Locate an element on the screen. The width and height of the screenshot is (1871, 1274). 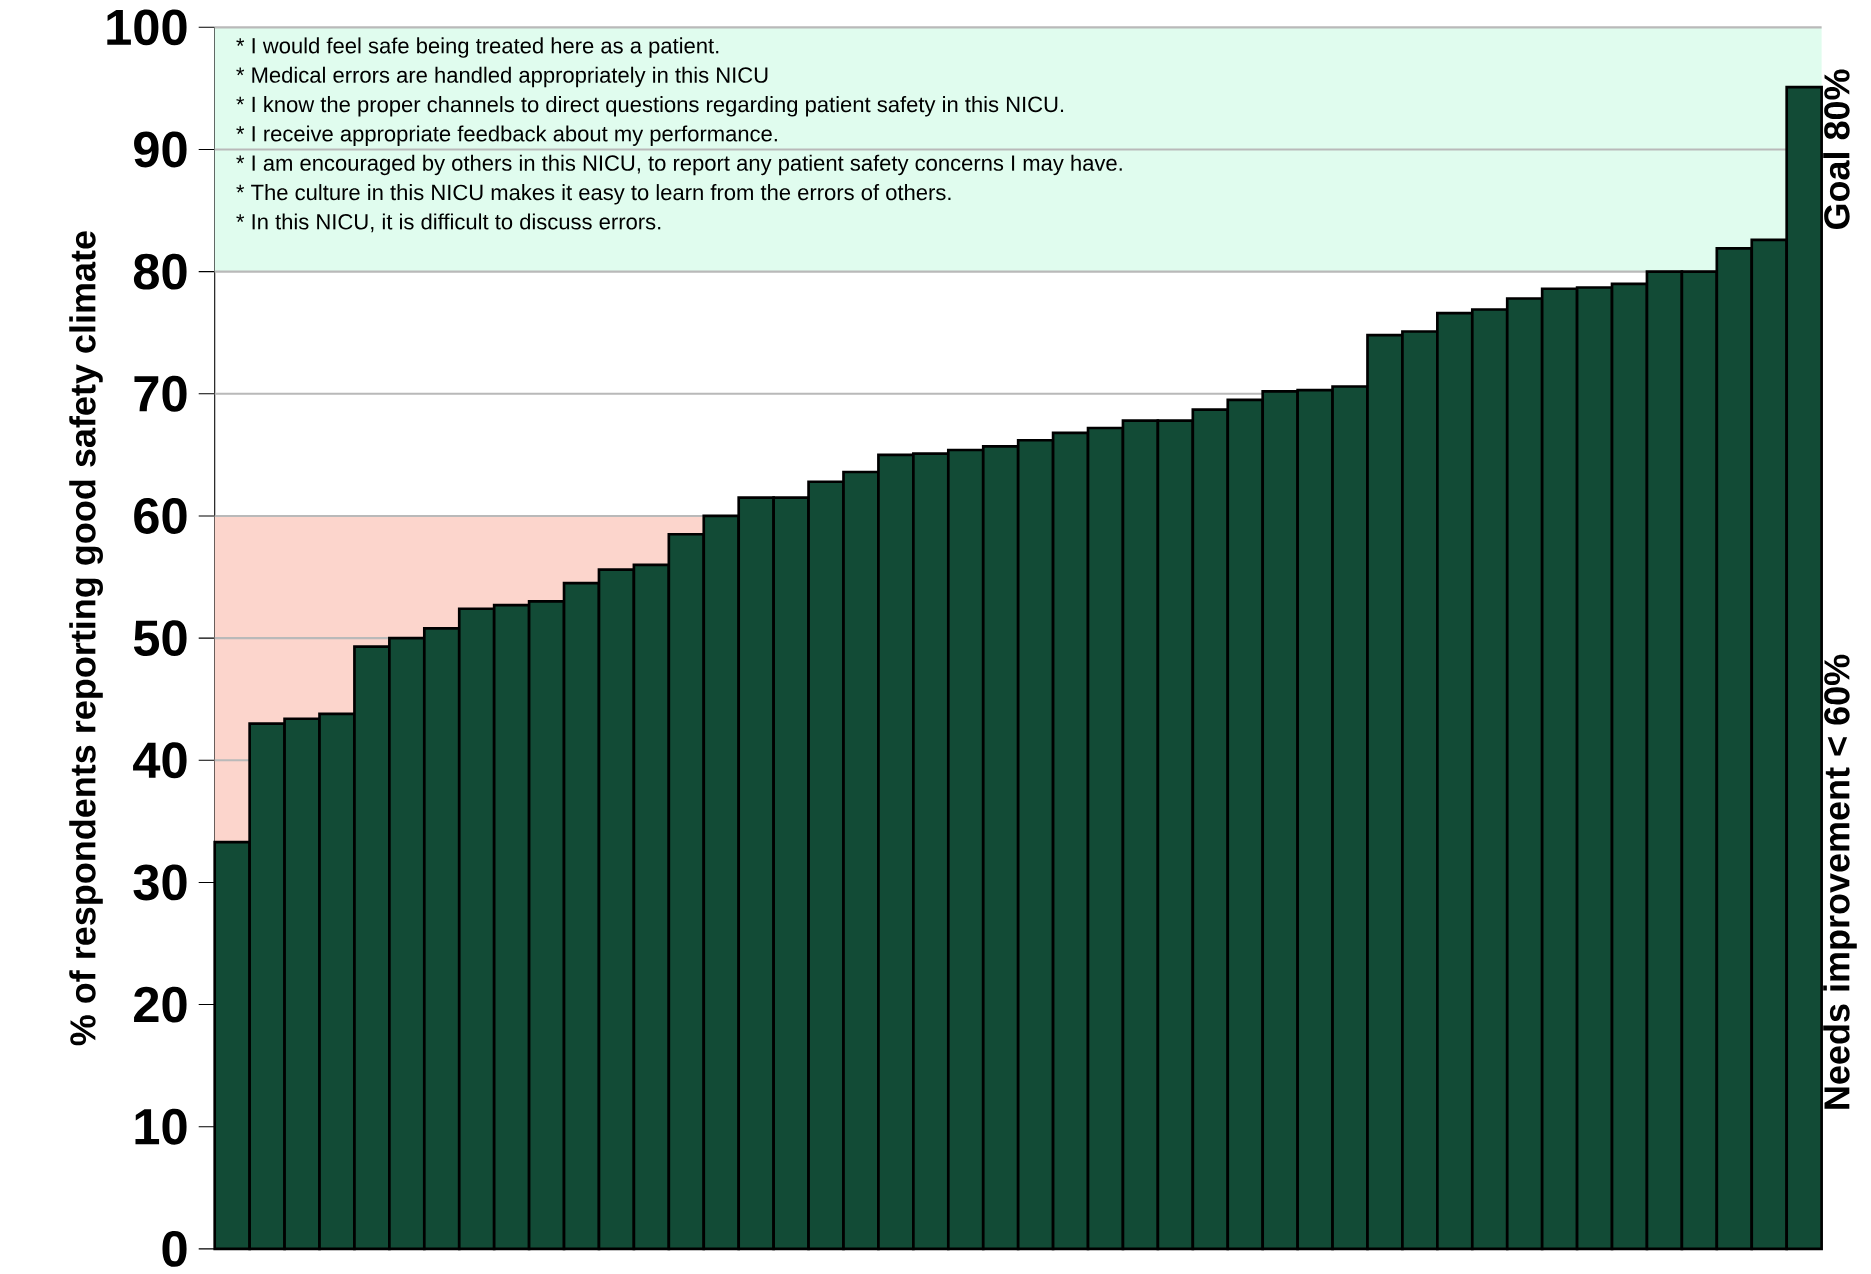
band-label: Needs improvement < 60% is located at coordinates (1840, 881).